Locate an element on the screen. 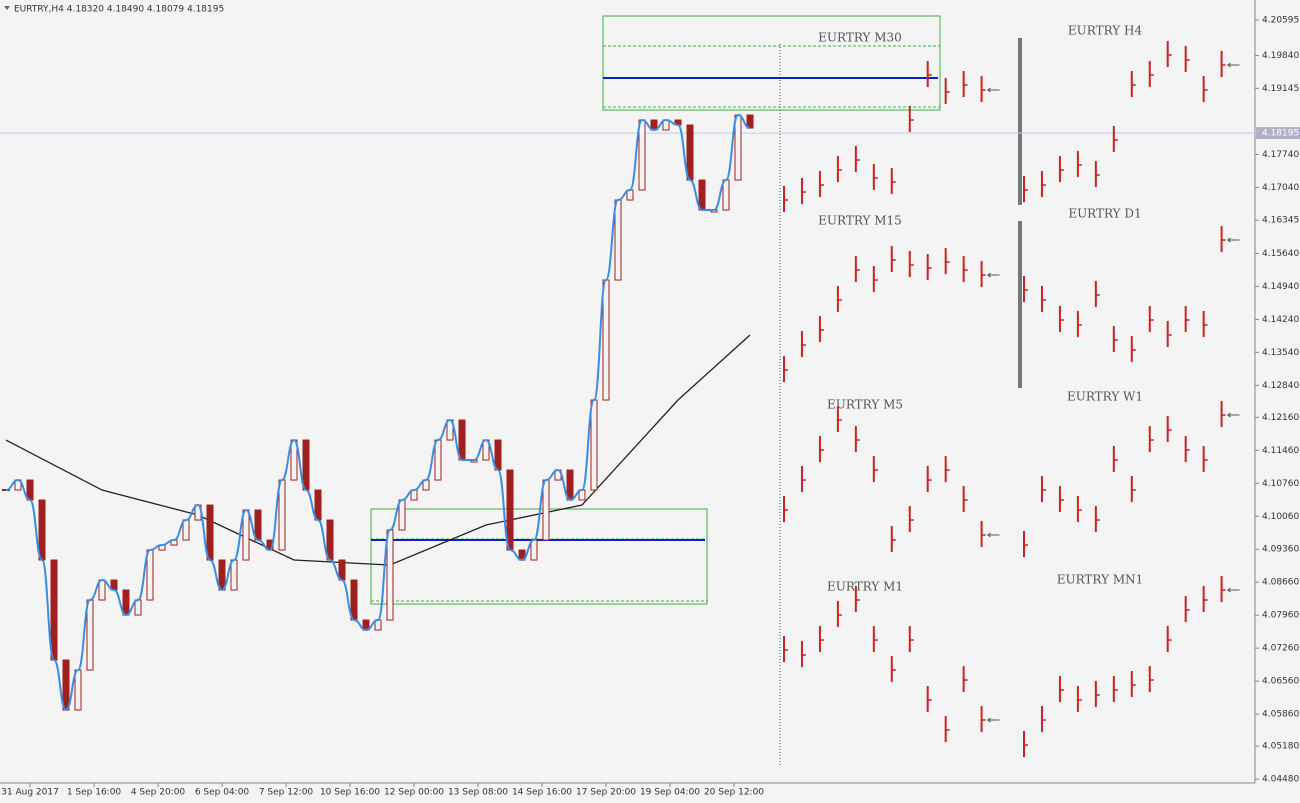  x-tick-label: 7 Sep 12:00 is located at coordinates (286, 793).